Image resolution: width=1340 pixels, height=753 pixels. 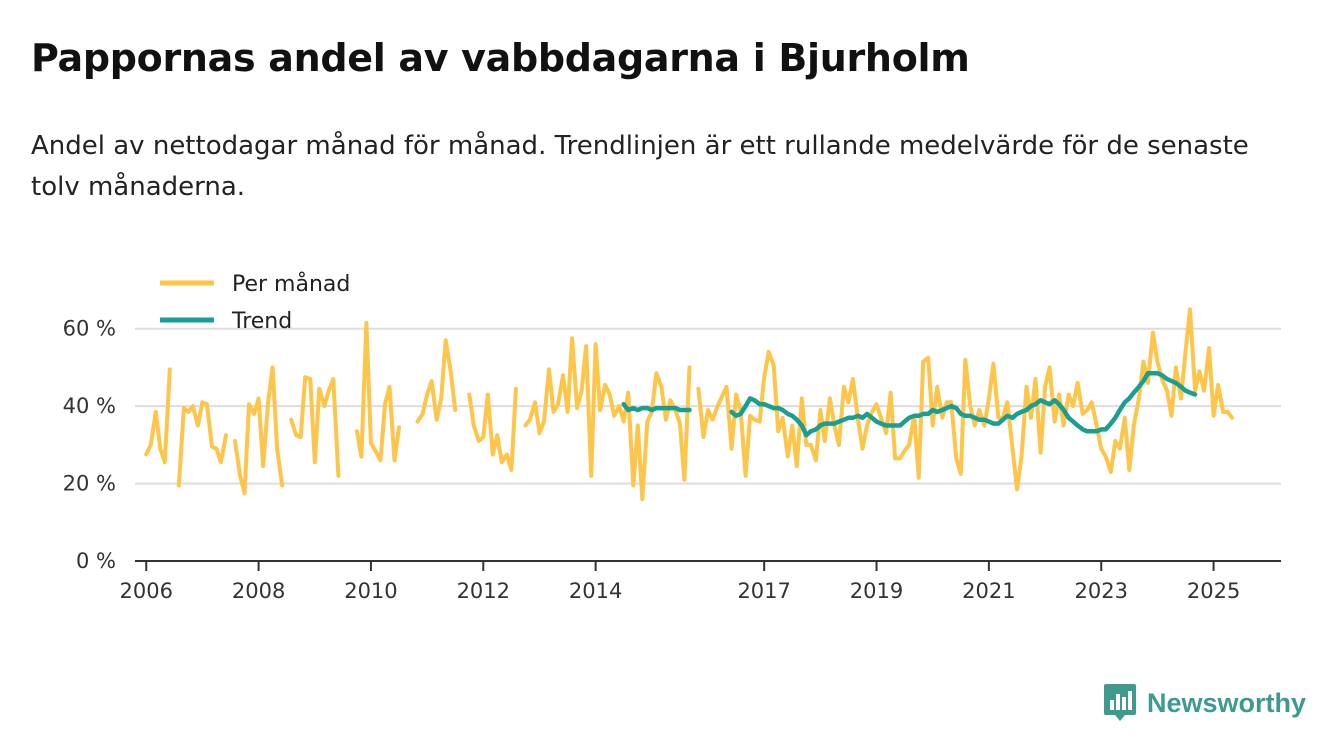 What do you see at coordinates (876, 591) in the screenshot?
I see `x-tick-label: 2019` at bounding box center [876, 591].